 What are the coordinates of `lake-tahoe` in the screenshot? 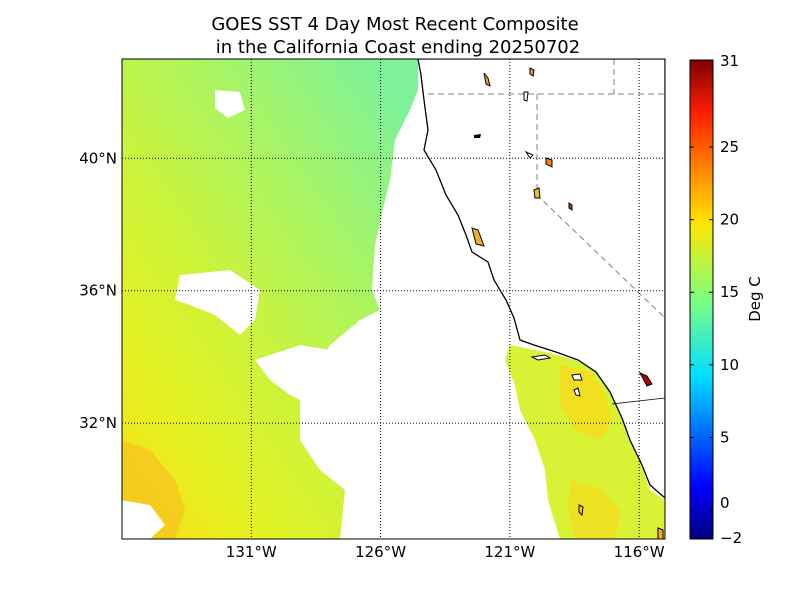 It's located at (537, 193).